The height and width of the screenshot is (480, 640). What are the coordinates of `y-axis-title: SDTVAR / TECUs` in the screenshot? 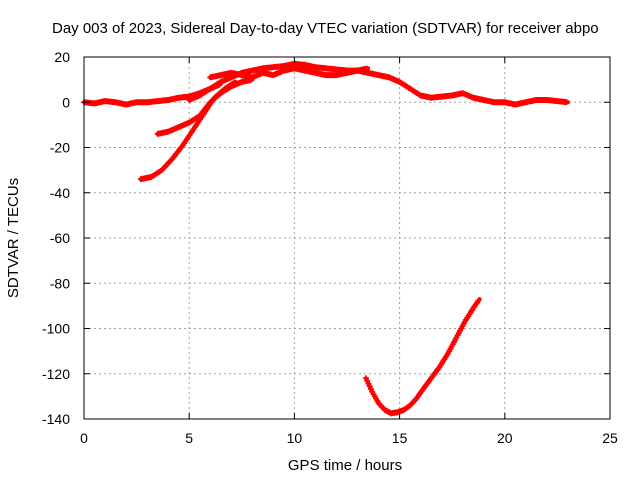 It's located at (13, 238).